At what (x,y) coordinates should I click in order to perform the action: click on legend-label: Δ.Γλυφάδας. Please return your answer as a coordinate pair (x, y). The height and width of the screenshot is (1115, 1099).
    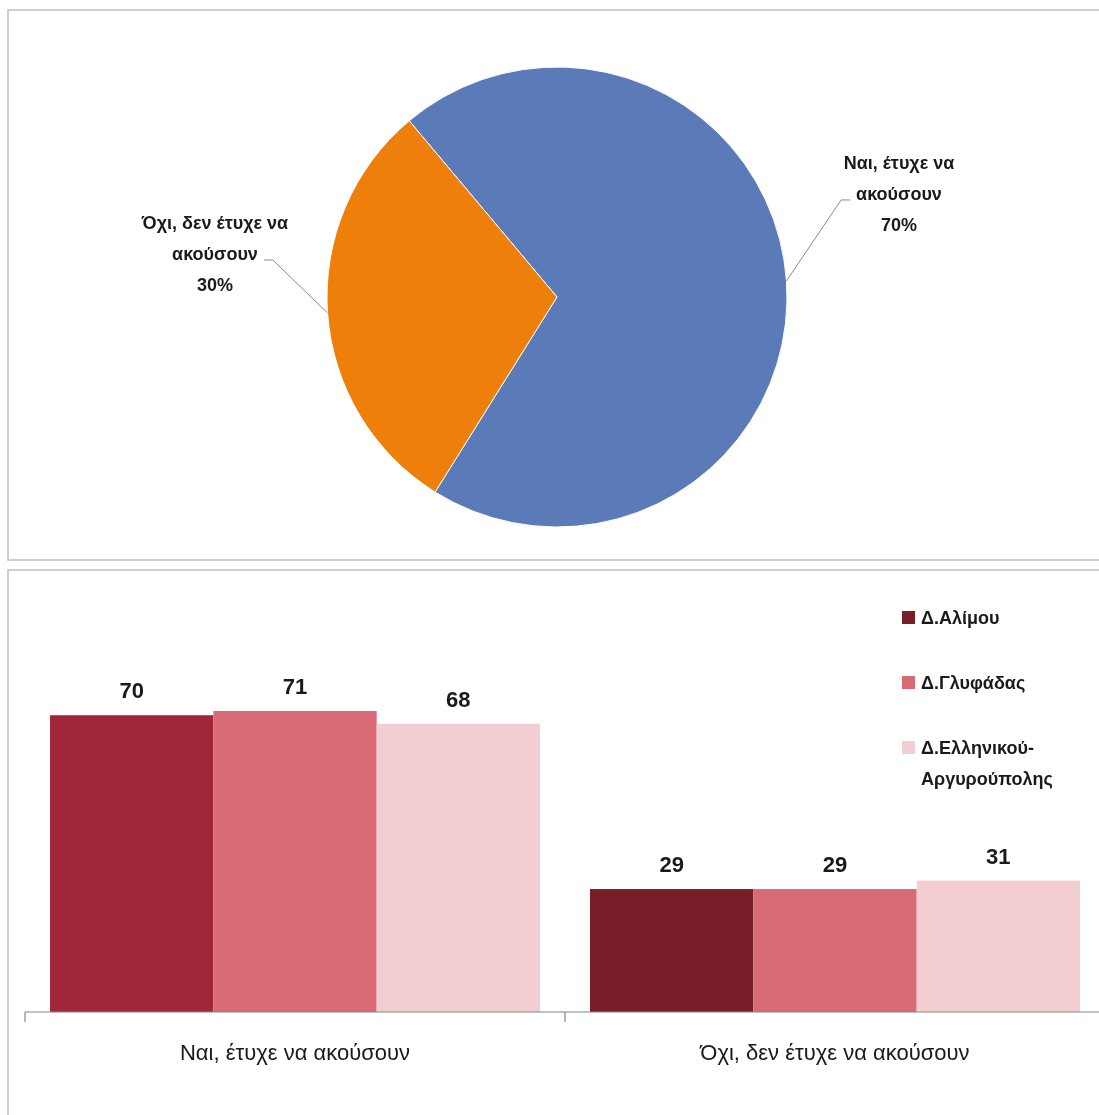
    Looking at the image, I should click on (973, 683).